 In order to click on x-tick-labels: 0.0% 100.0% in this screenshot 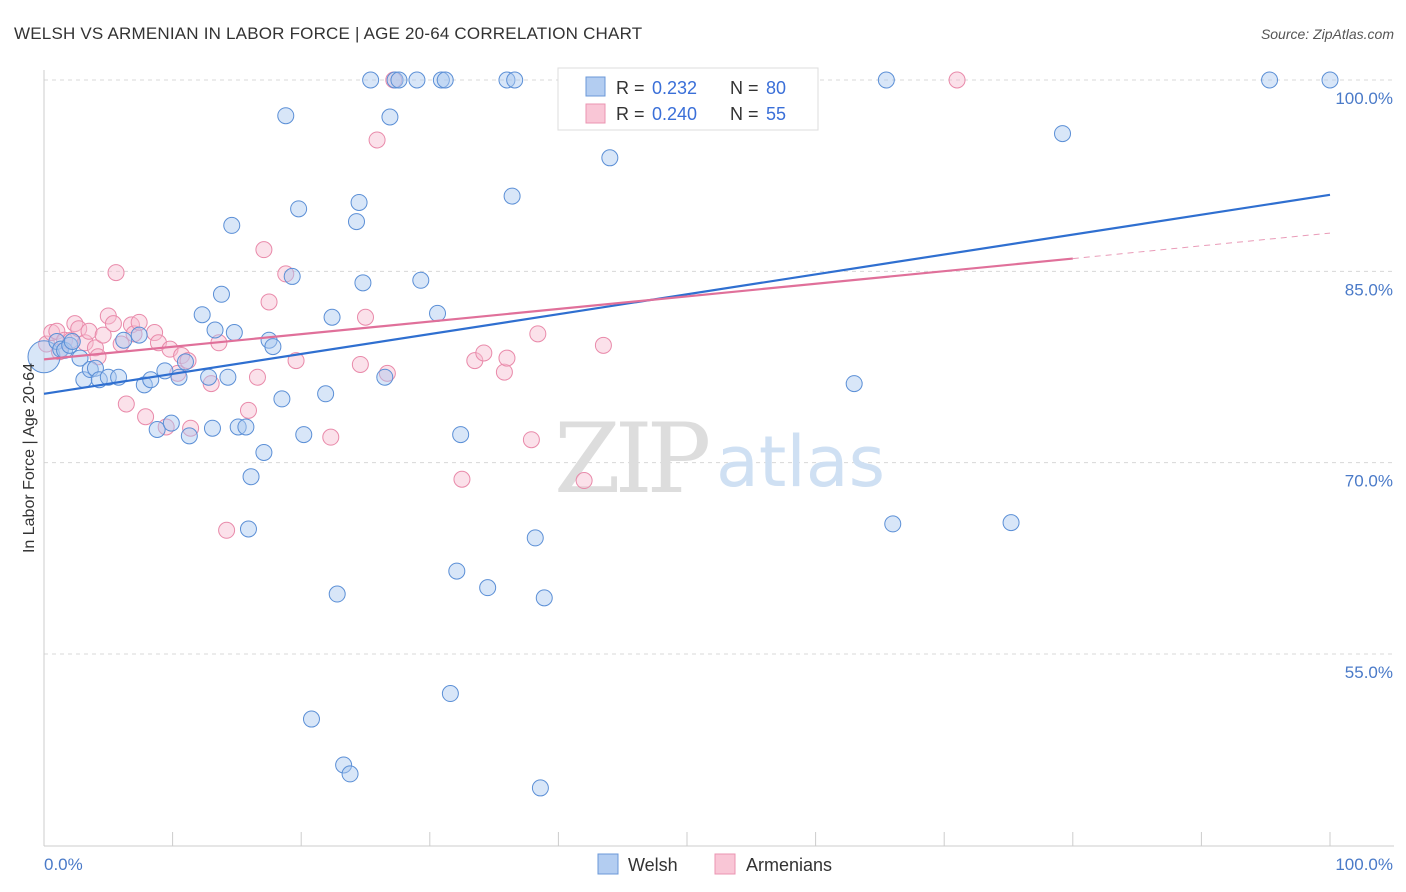, I will do `click(718, 864)`.